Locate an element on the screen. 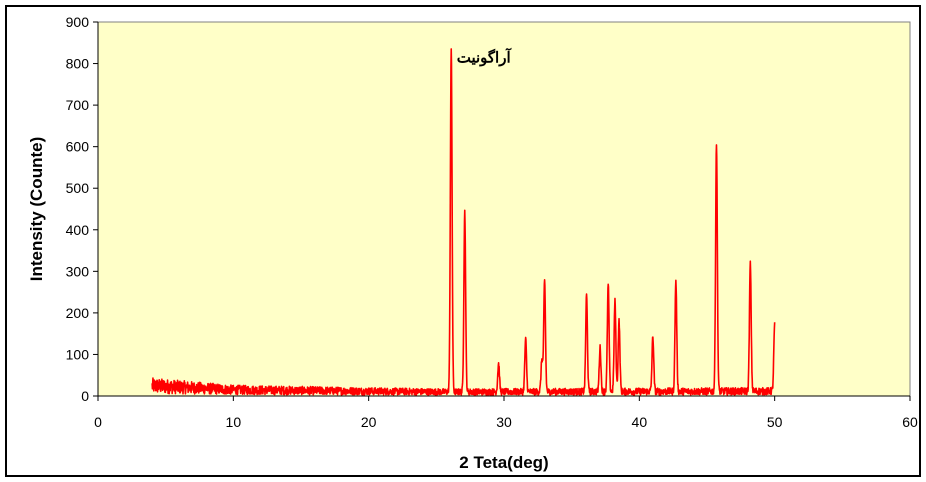  y-tick-label: 0 is located at coordinates (85, 396).